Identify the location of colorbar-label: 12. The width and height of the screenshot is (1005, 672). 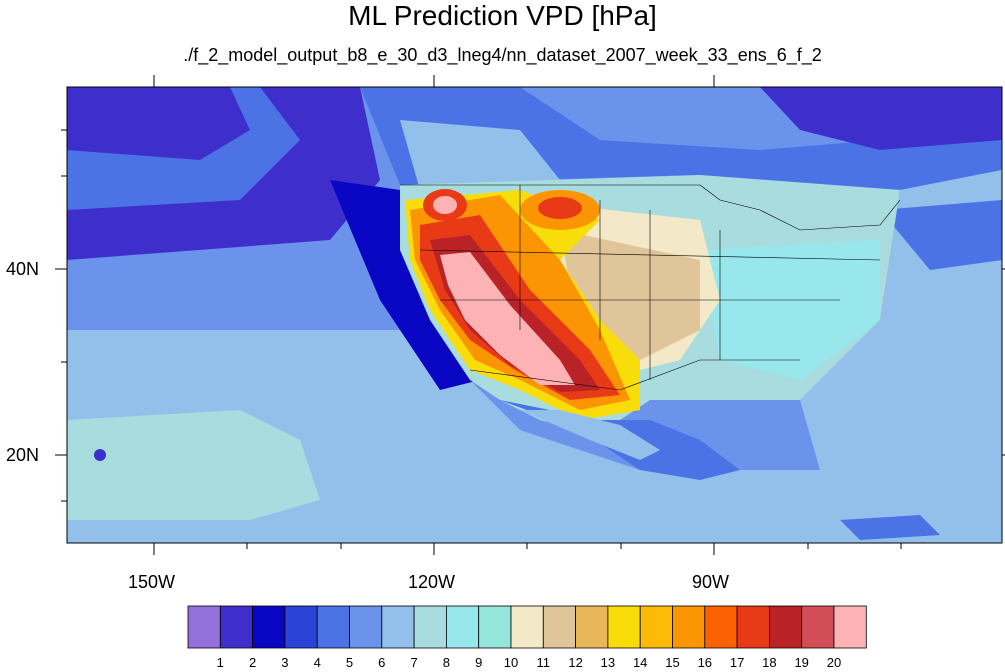
(575, 662).